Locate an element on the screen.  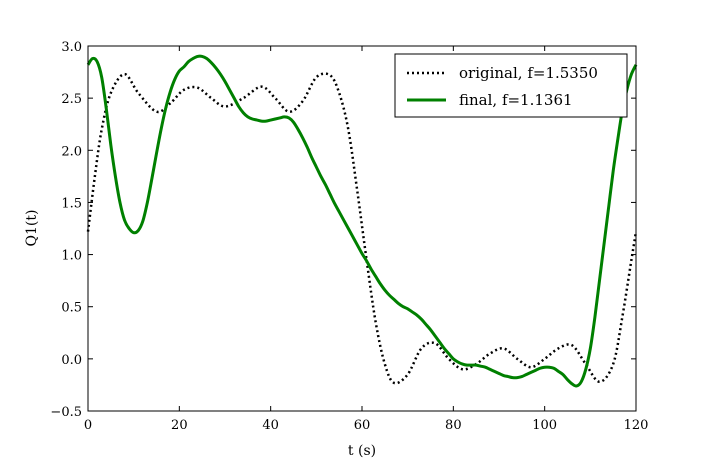
y-tick-label: 2.0 is located at coordinates (71, 151).